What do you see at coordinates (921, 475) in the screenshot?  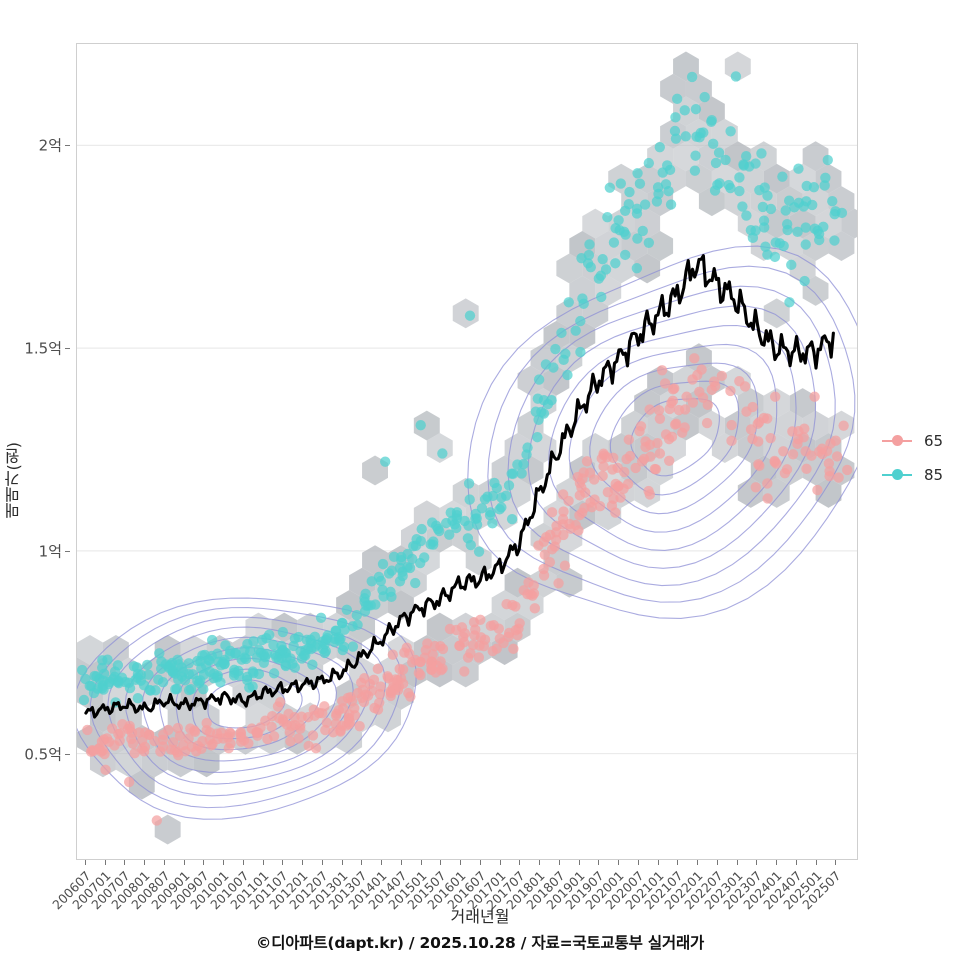 I see `legend-item-85: 85` at bounding box center [921, 475].